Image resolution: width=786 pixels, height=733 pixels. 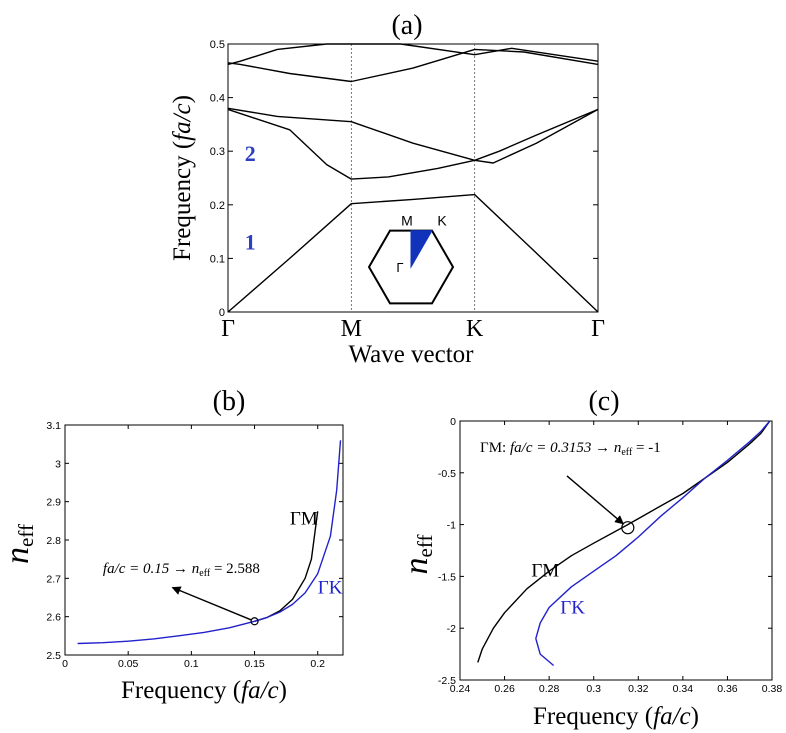 What do you see at coordinates (229, 401) in the screenshot?
I see `panel-label-b: (b)` at bounding box center [229, 401].